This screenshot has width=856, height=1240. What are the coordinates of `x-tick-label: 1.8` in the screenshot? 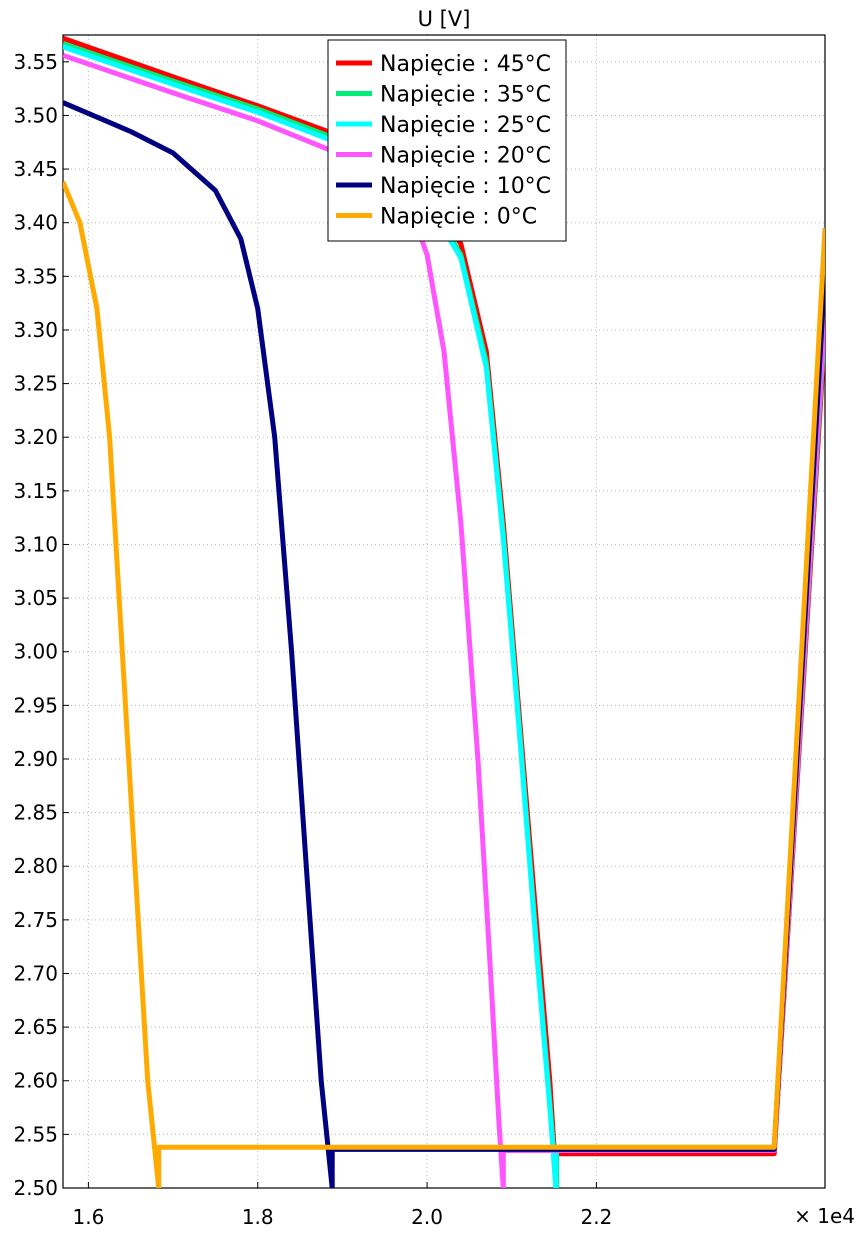 It's located at (258, 1217).